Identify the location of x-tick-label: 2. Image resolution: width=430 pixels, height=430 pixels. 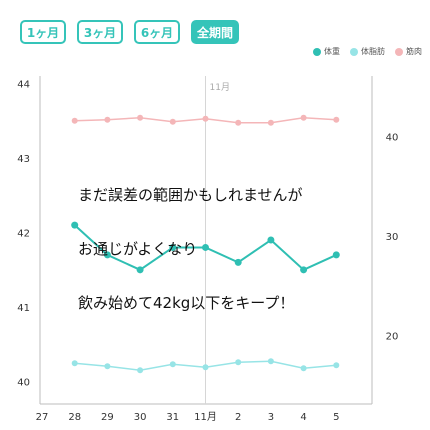
(238, 417).